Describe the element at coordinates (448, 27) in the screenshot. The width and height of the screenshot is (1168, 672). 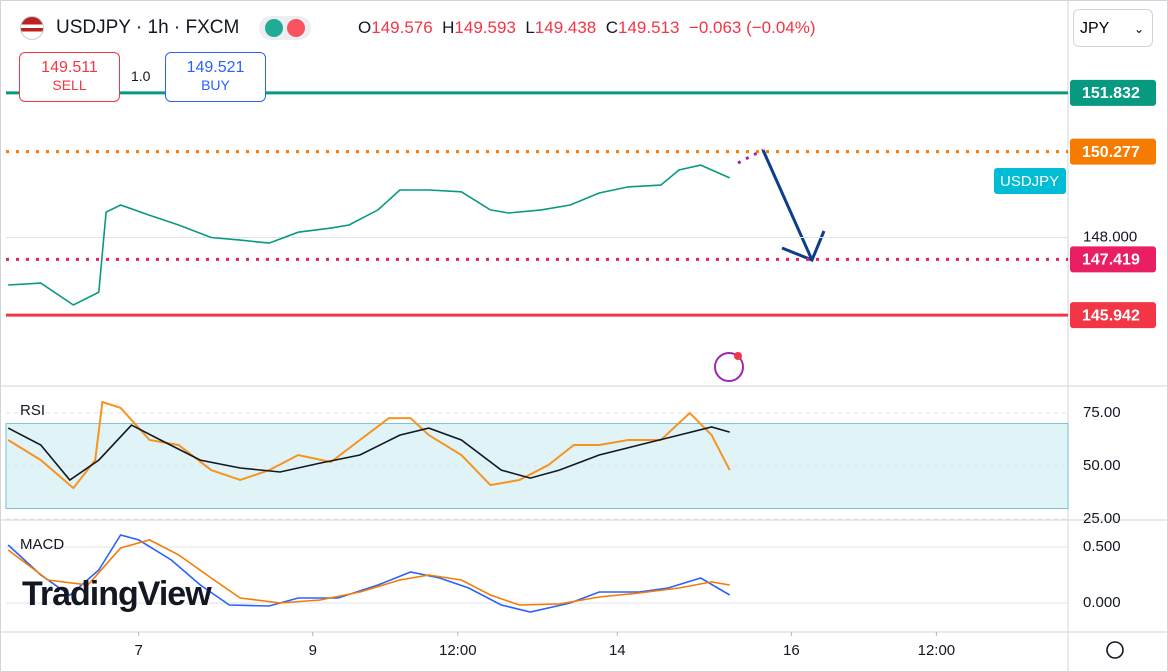
I see `ohlc-key: H` at that location.